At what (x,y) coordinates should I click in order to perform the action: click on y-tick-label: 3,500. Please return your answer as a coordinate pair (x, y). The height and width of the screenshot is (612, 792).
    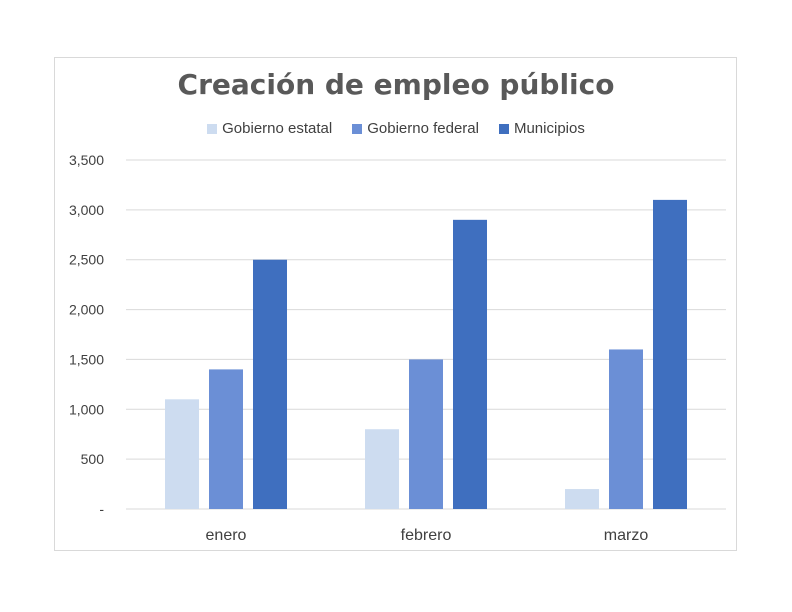
    Looking at the image, I should click on (86, 160).